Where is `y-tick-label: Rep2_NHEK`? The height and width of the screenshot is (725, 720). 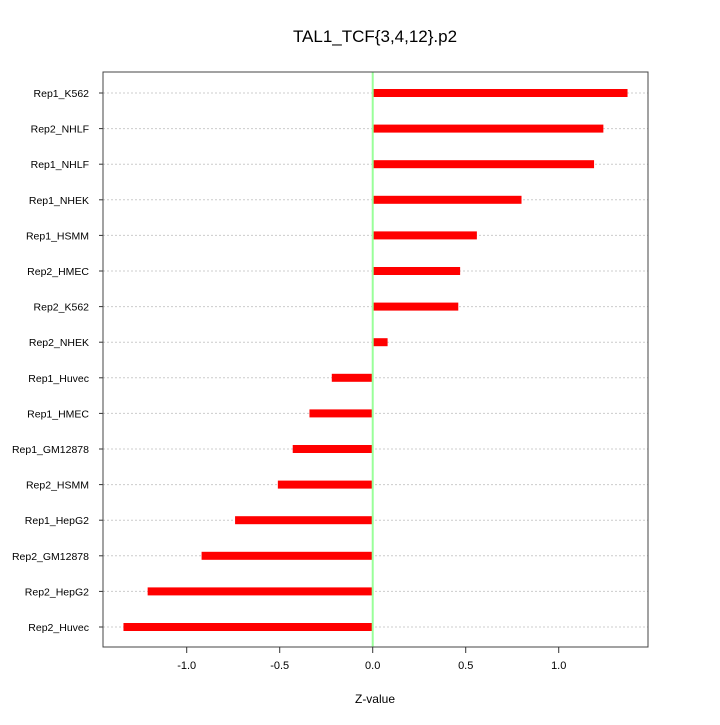 y-tick-label: Rep2_NHEK is located at coordinates (59, 343).